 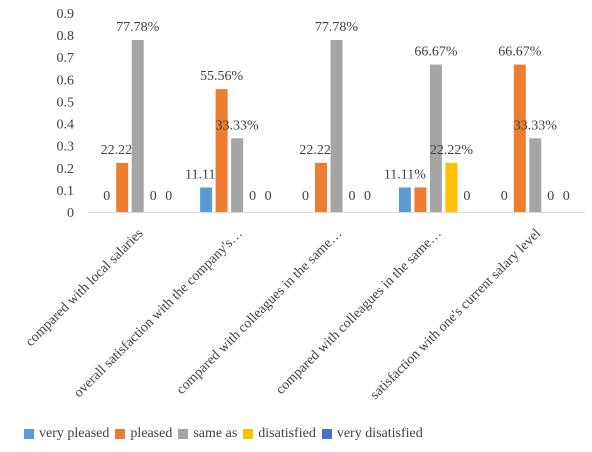 I want to click on x-category-label: compared with local salaries, so click(x=85, y=288).